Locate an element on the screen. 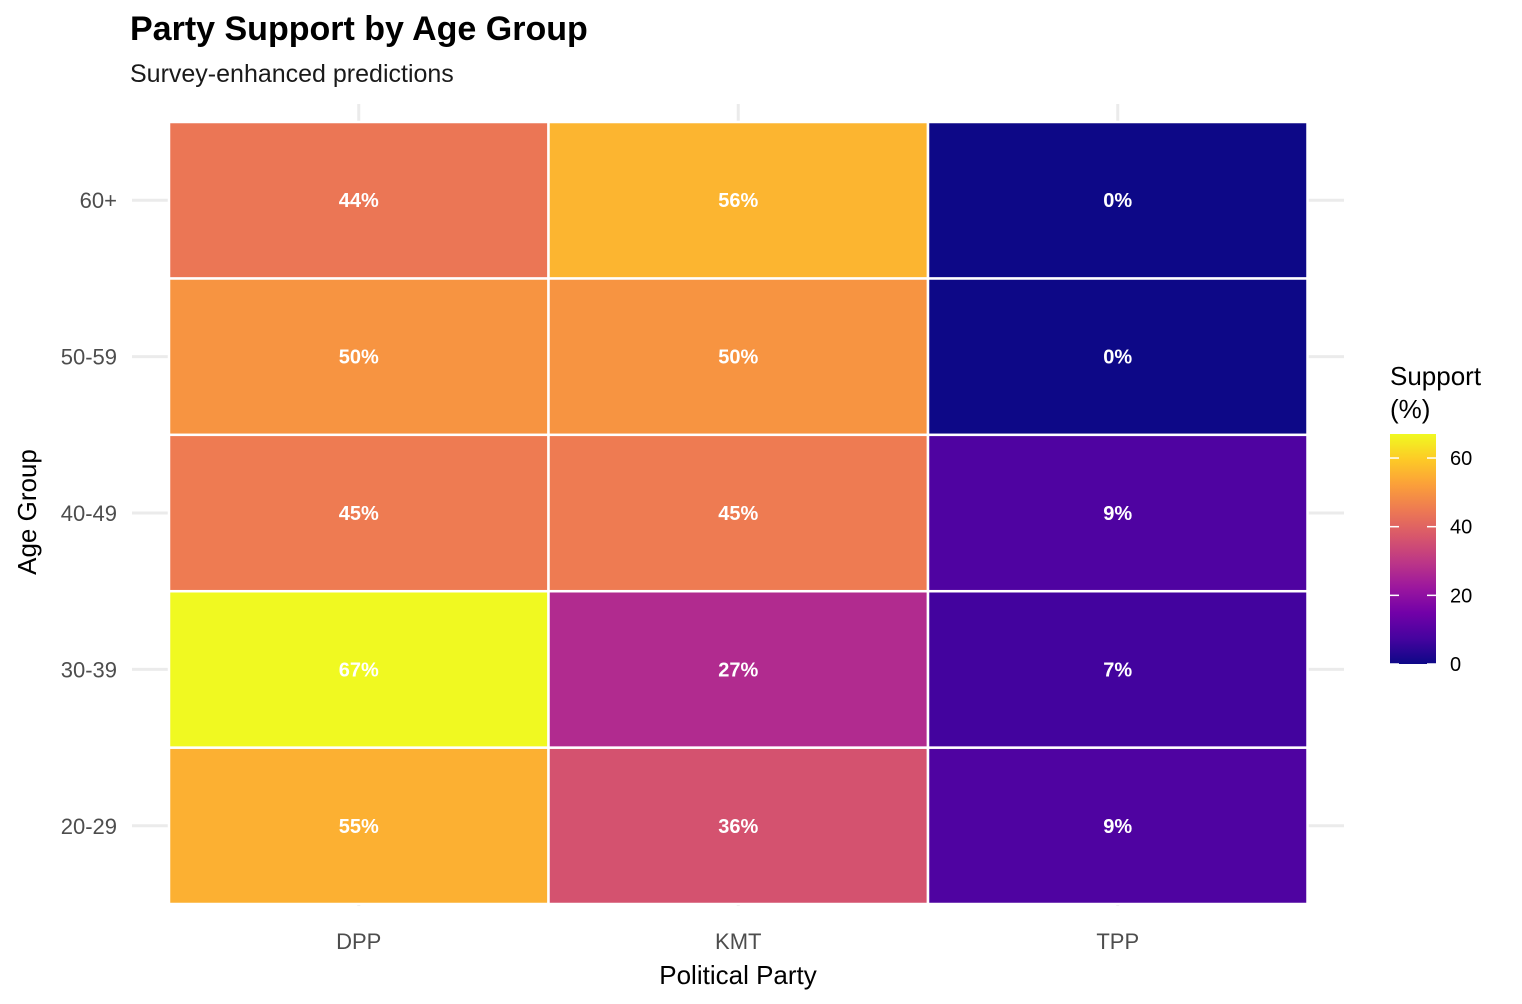 The height and width of the screenshot is (1004, 1522). x-tick-label: TPP is located at coordinates (1117, 941).